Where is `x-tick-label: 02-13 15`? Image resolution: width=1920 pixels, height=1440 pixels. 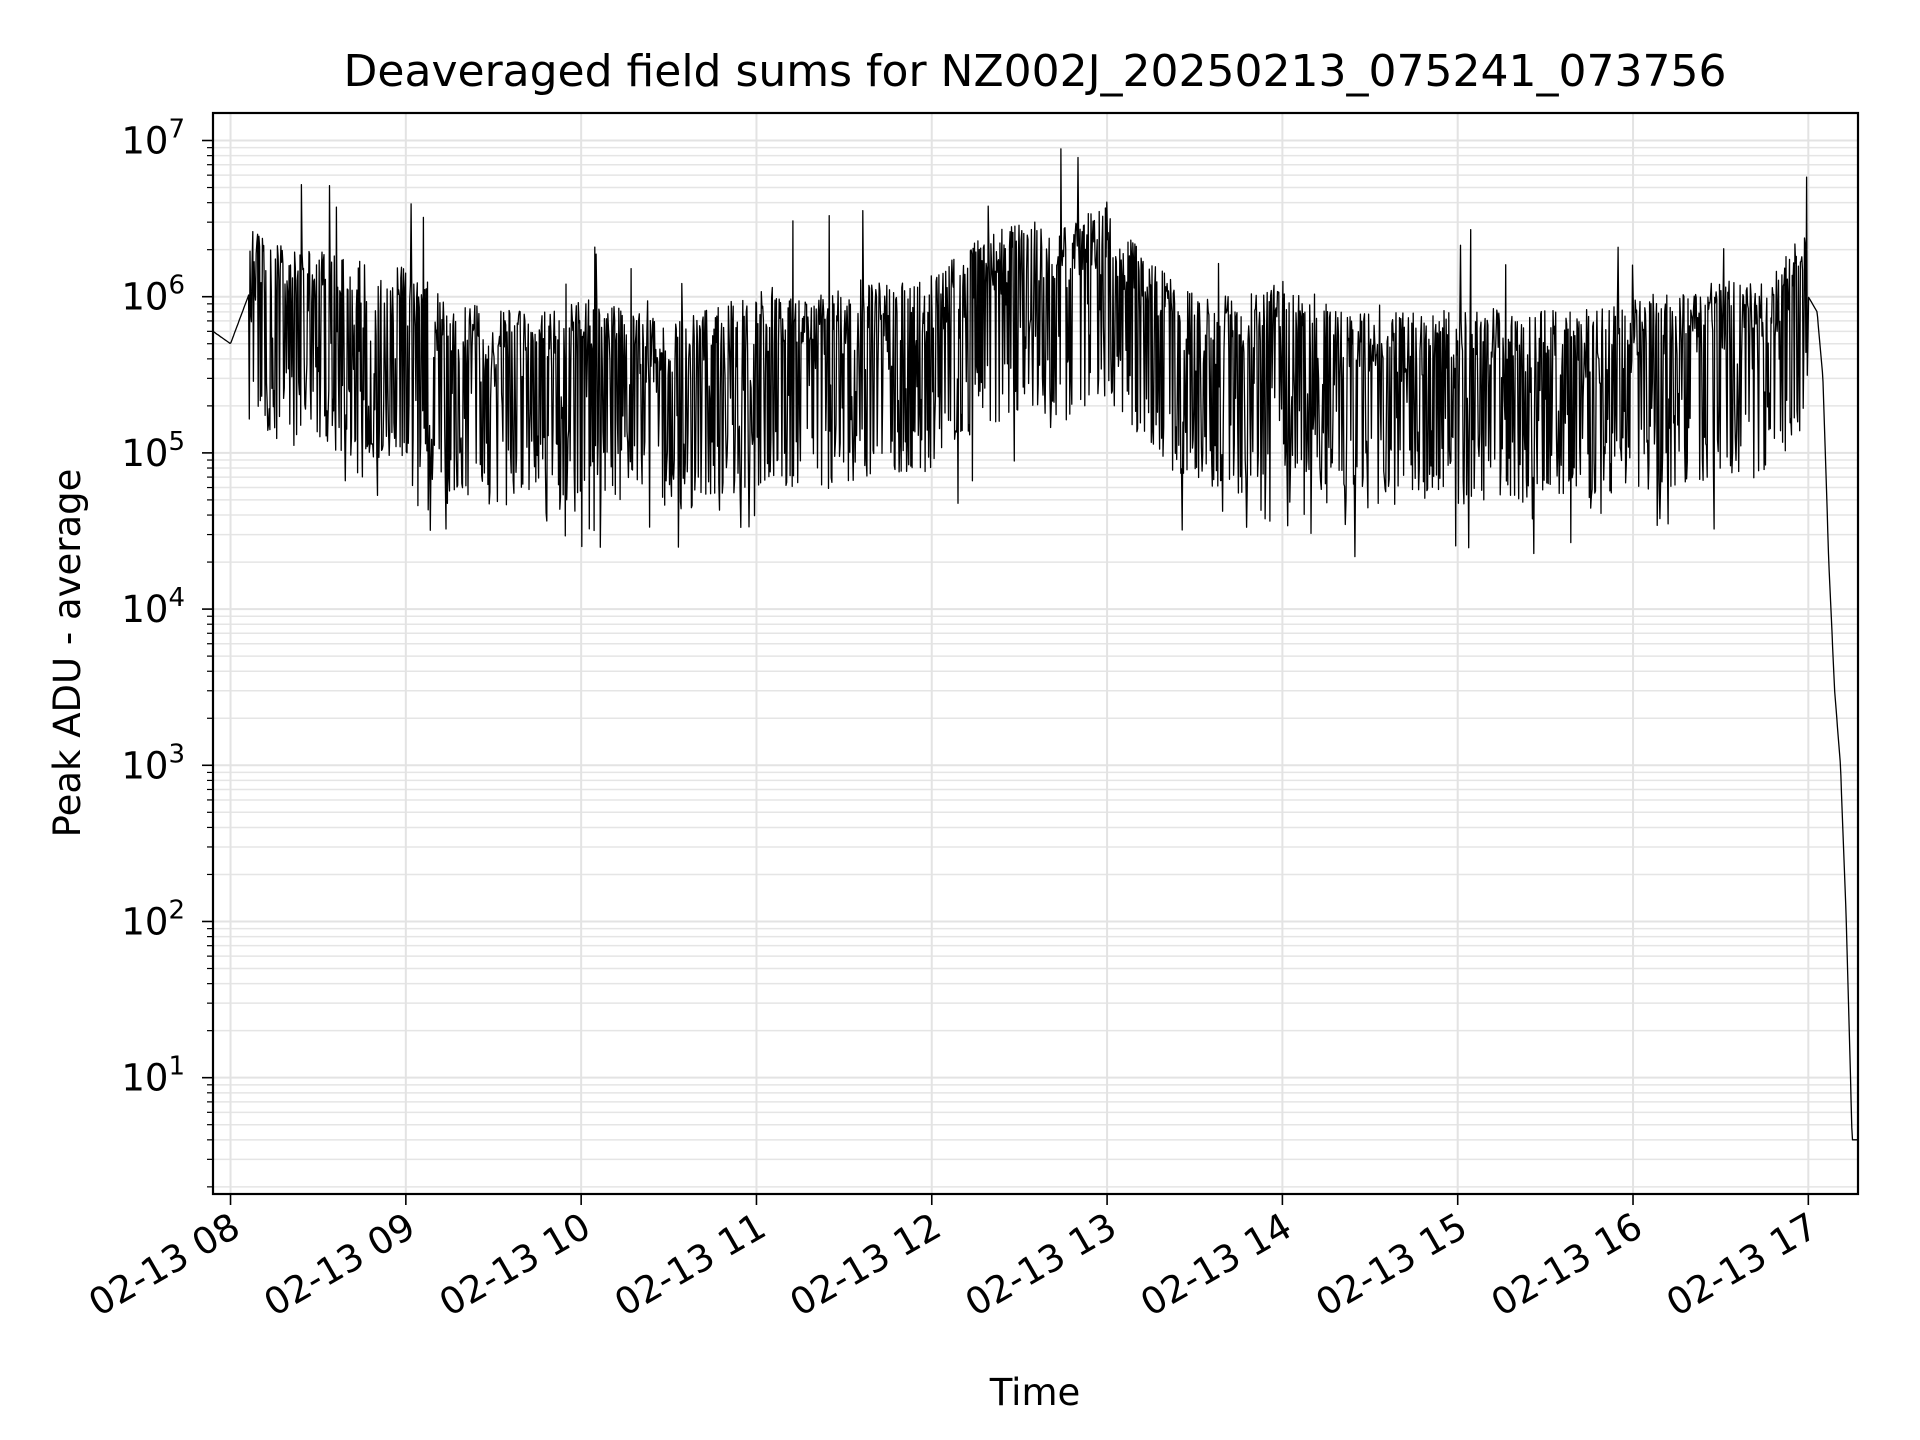
x-tick-label: 02-13 15 is located at coordinates (1392, 1265).